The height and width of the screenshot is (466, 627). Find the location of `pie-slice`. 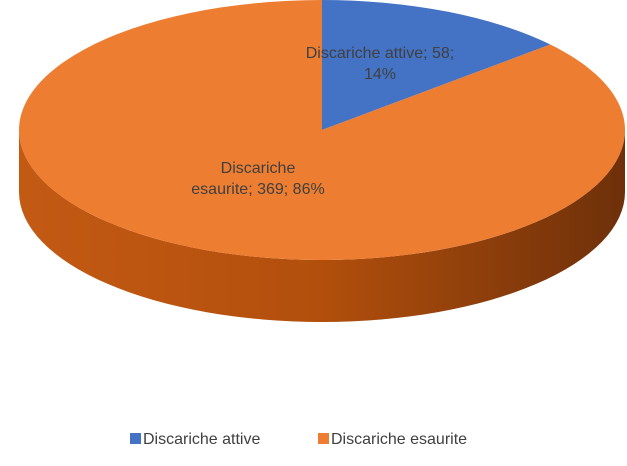

pie-slice is located at coordinates (436, 65).